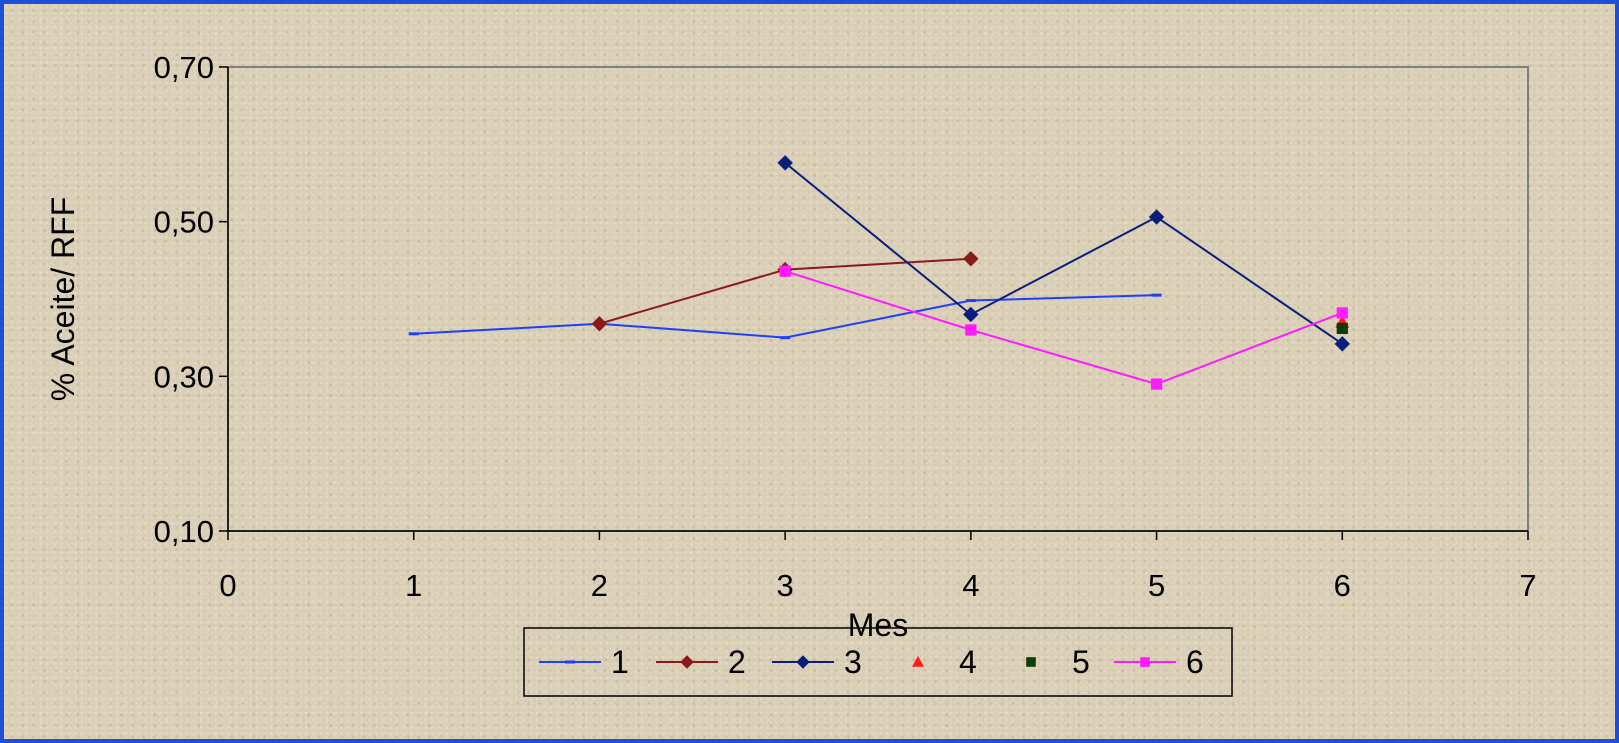  What do you see at coordinates (701, 662) in the screenshot?
I see `legend-item-2: 2` at bounding box center [701, 662].